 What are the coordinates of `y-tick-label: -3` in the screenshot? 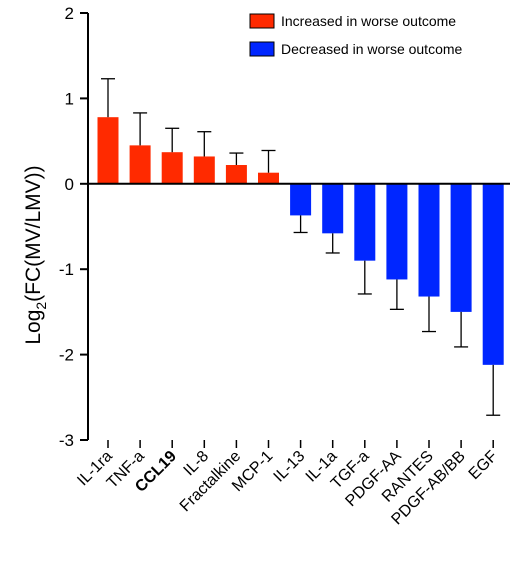 It's located at (66, 440).